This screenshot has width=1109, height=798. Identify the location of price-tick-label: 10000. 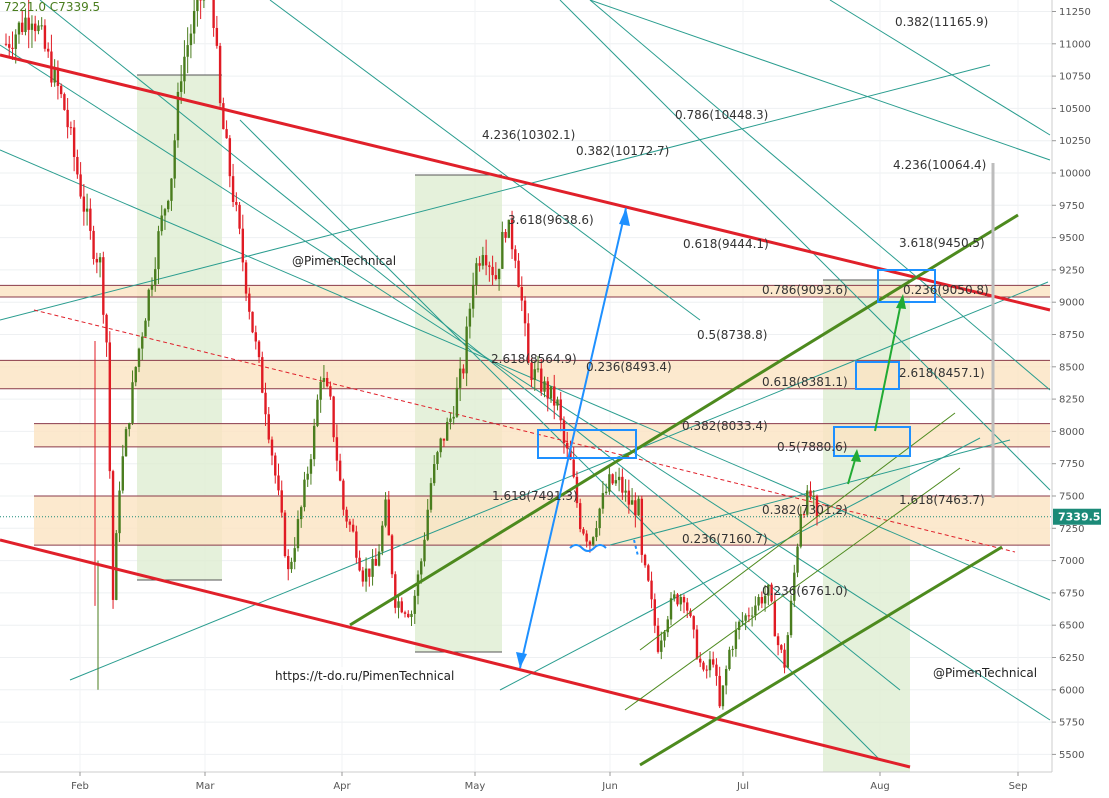
(1075, 174).